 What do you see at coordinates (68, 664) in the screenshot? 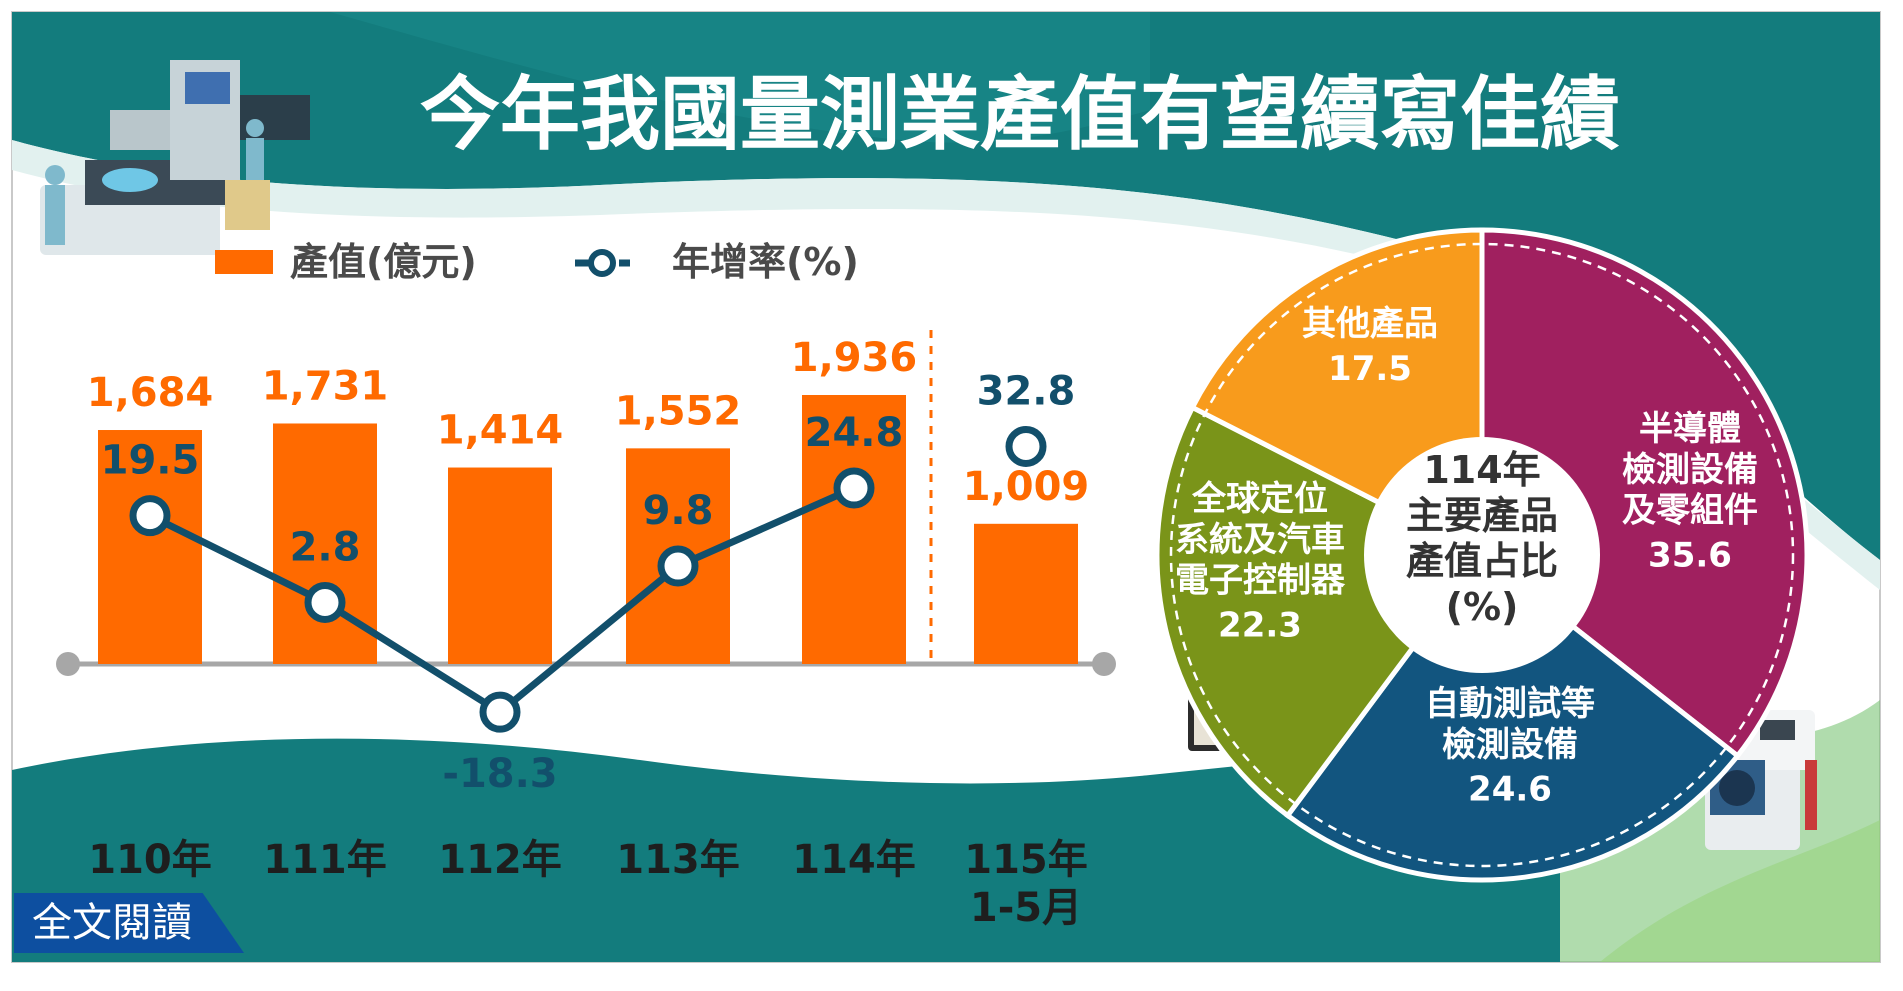
I see `x-axis-start-cap` at bounding box center [68, 664].